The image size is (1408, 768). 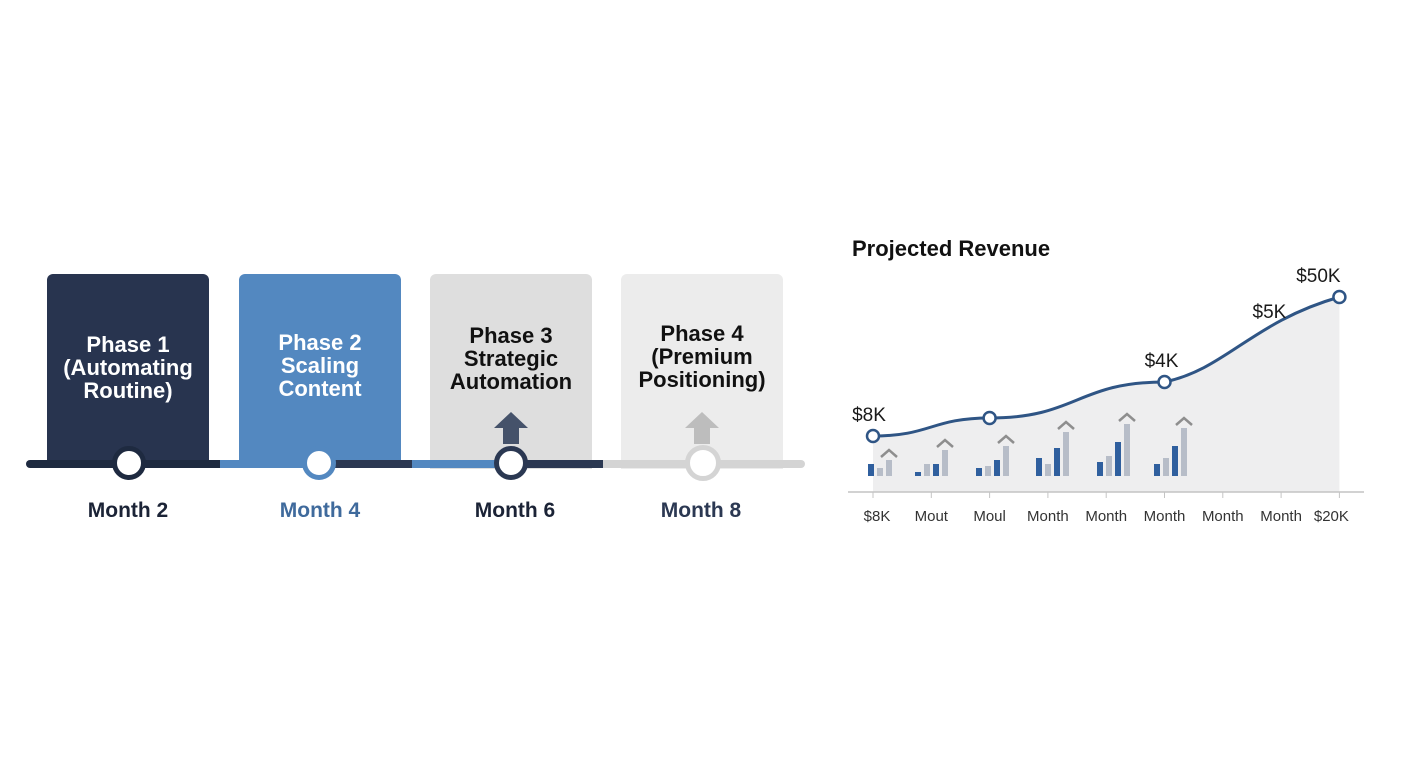 I want to click on phase-2-card: Phase 2 Scaling Content, so click(x=320, y=369).